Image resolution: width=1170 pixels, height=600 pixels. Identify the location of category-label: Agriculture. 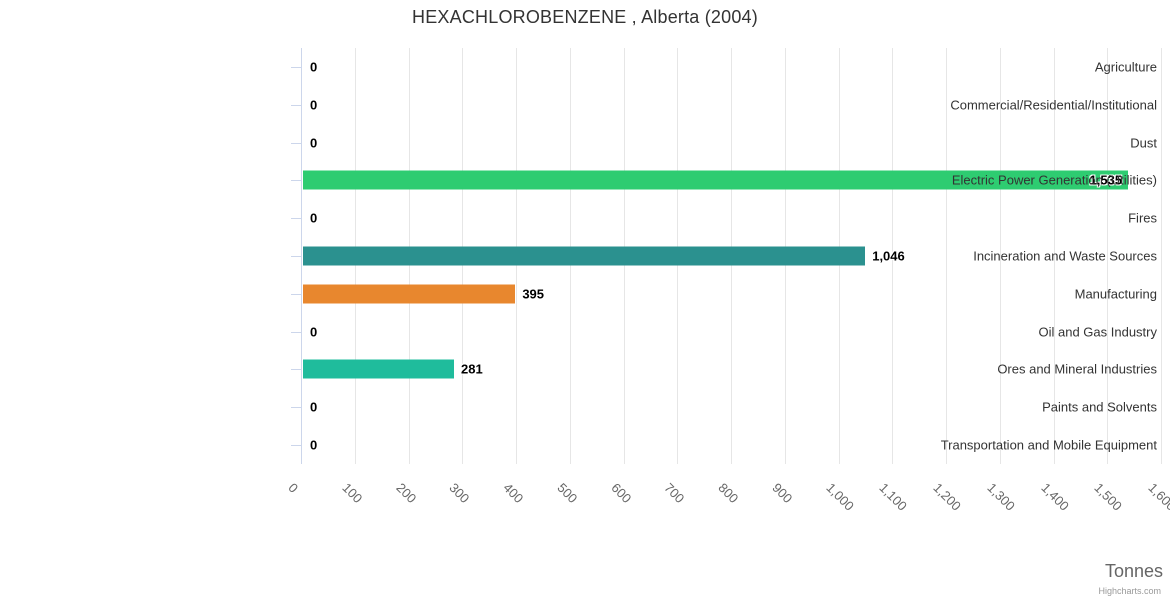
(1125, 67).